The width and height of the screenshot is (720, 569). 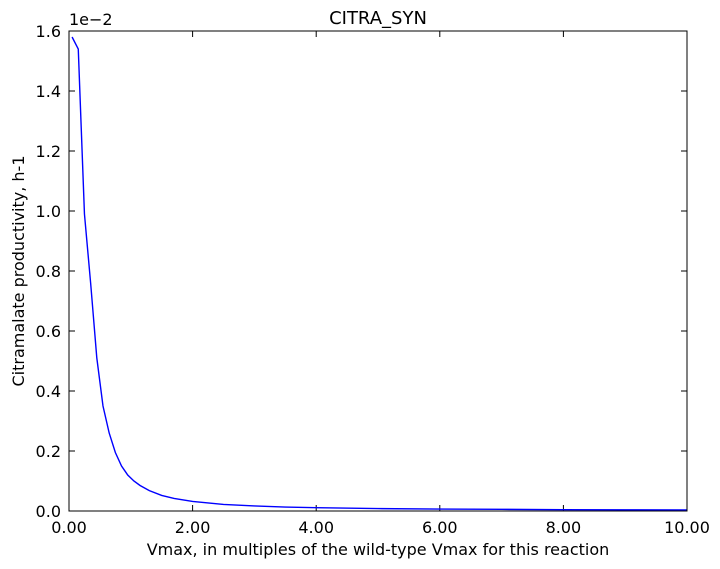 I want to click on chart-title: CITRA_SYN, so click(x=378, y=18).